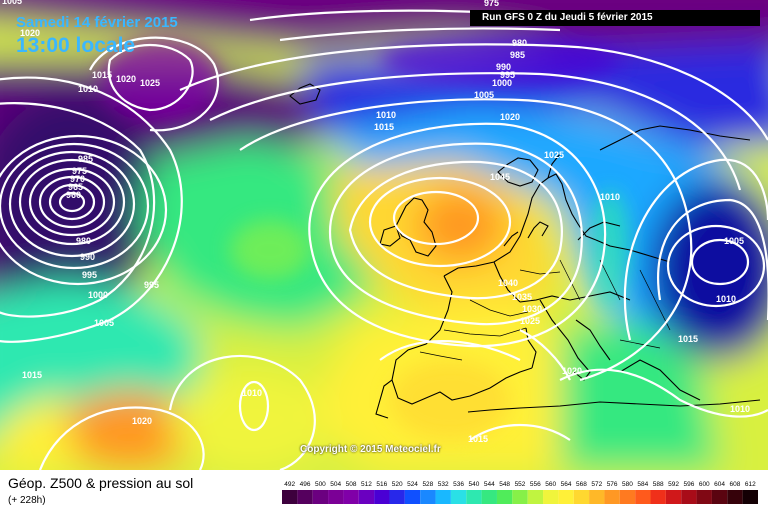  I want to click on isobar-label: 995, so click(151, 285).